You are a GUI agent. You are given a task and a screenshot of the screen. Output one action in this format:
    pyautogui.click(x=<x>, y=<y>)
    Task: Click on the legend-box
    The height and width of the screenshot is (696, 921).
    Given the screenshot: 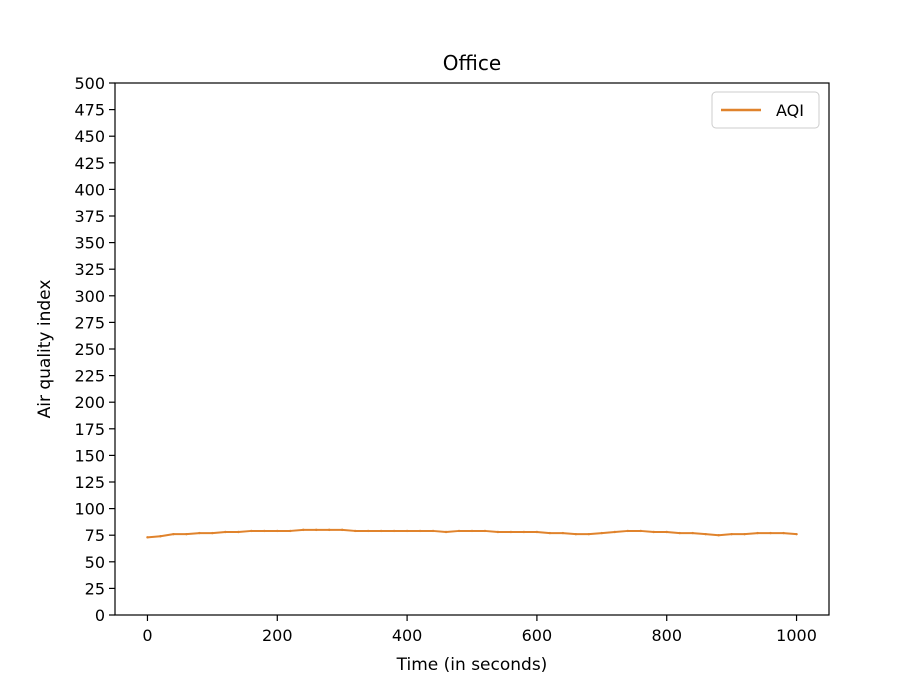 What is the action you would take?
    pyautogui.click(x=765, y=110)
    